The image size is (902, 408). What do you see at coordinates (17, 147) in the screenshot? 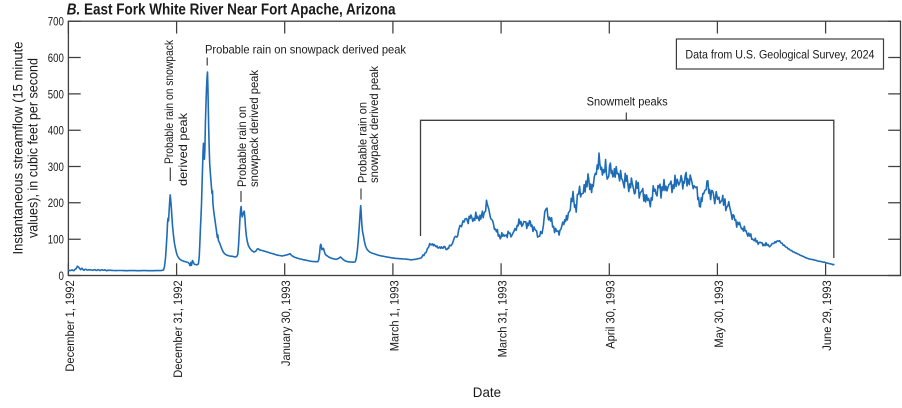
I see `svg-text:Instantaneous streamflow (15 m: Instantaneous streamflow (15 minute` at bounding box center [17, 147].